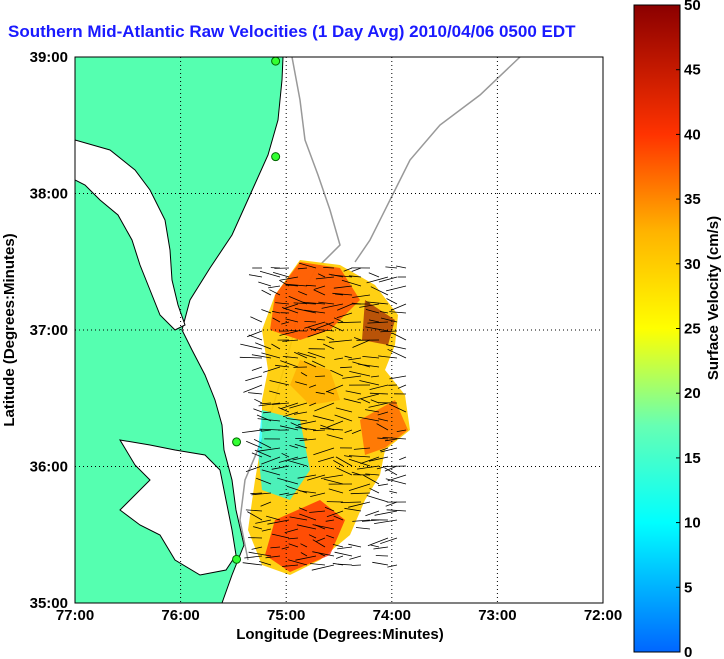  Describe the element at coordinates (286, 615) in the screenshot. I see `x-tick-label: 75:00` at that location.